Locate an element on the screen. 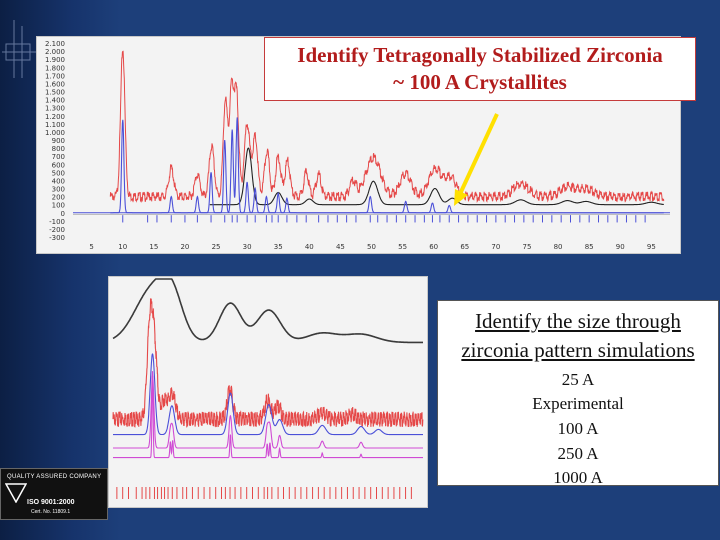  series-line-experimental is located at coordinates (268, 363).